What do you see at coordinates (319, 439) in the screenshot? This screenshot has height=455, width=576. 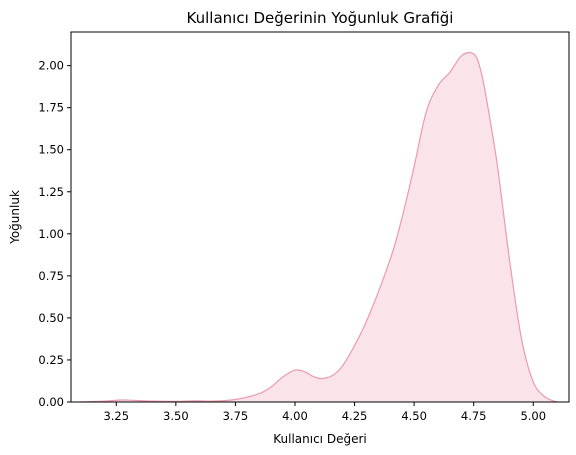 I see `x-axis-label: Kullanıcı Değeri` at bounding box center [319, 439].